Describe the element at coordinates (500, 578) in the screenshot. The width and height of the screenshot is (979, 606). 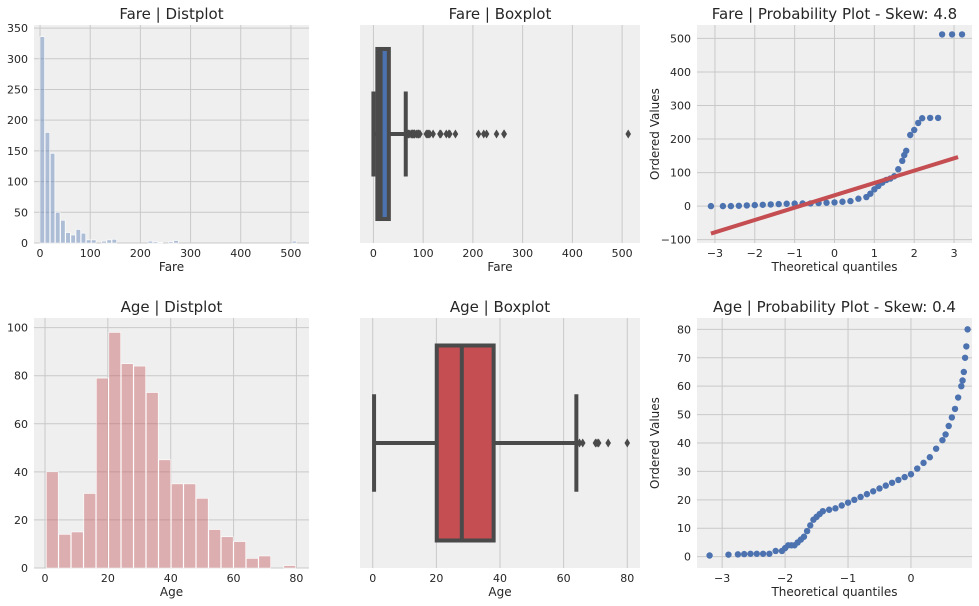
I see `x-tick-label: 40` at that location.